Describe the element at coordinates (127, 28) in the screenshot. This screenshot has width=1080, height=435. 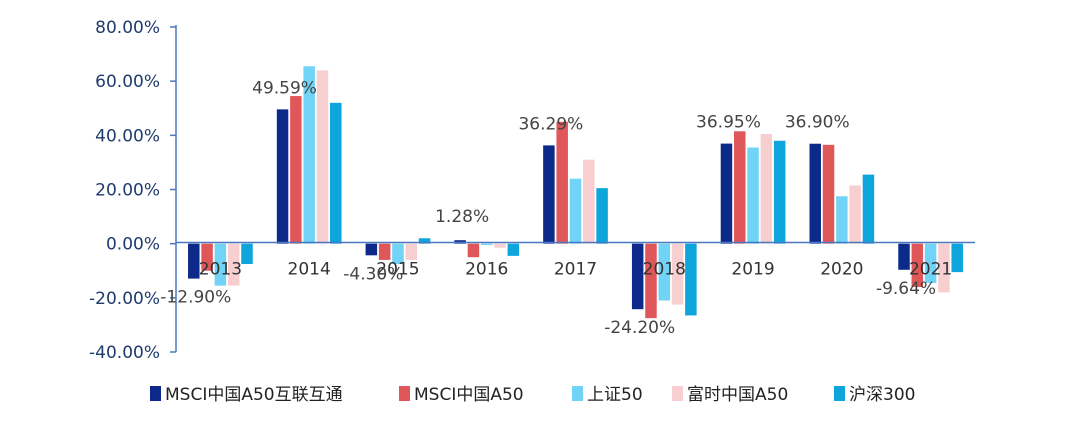
I see `y-tick-label: 80.00%` at that location.